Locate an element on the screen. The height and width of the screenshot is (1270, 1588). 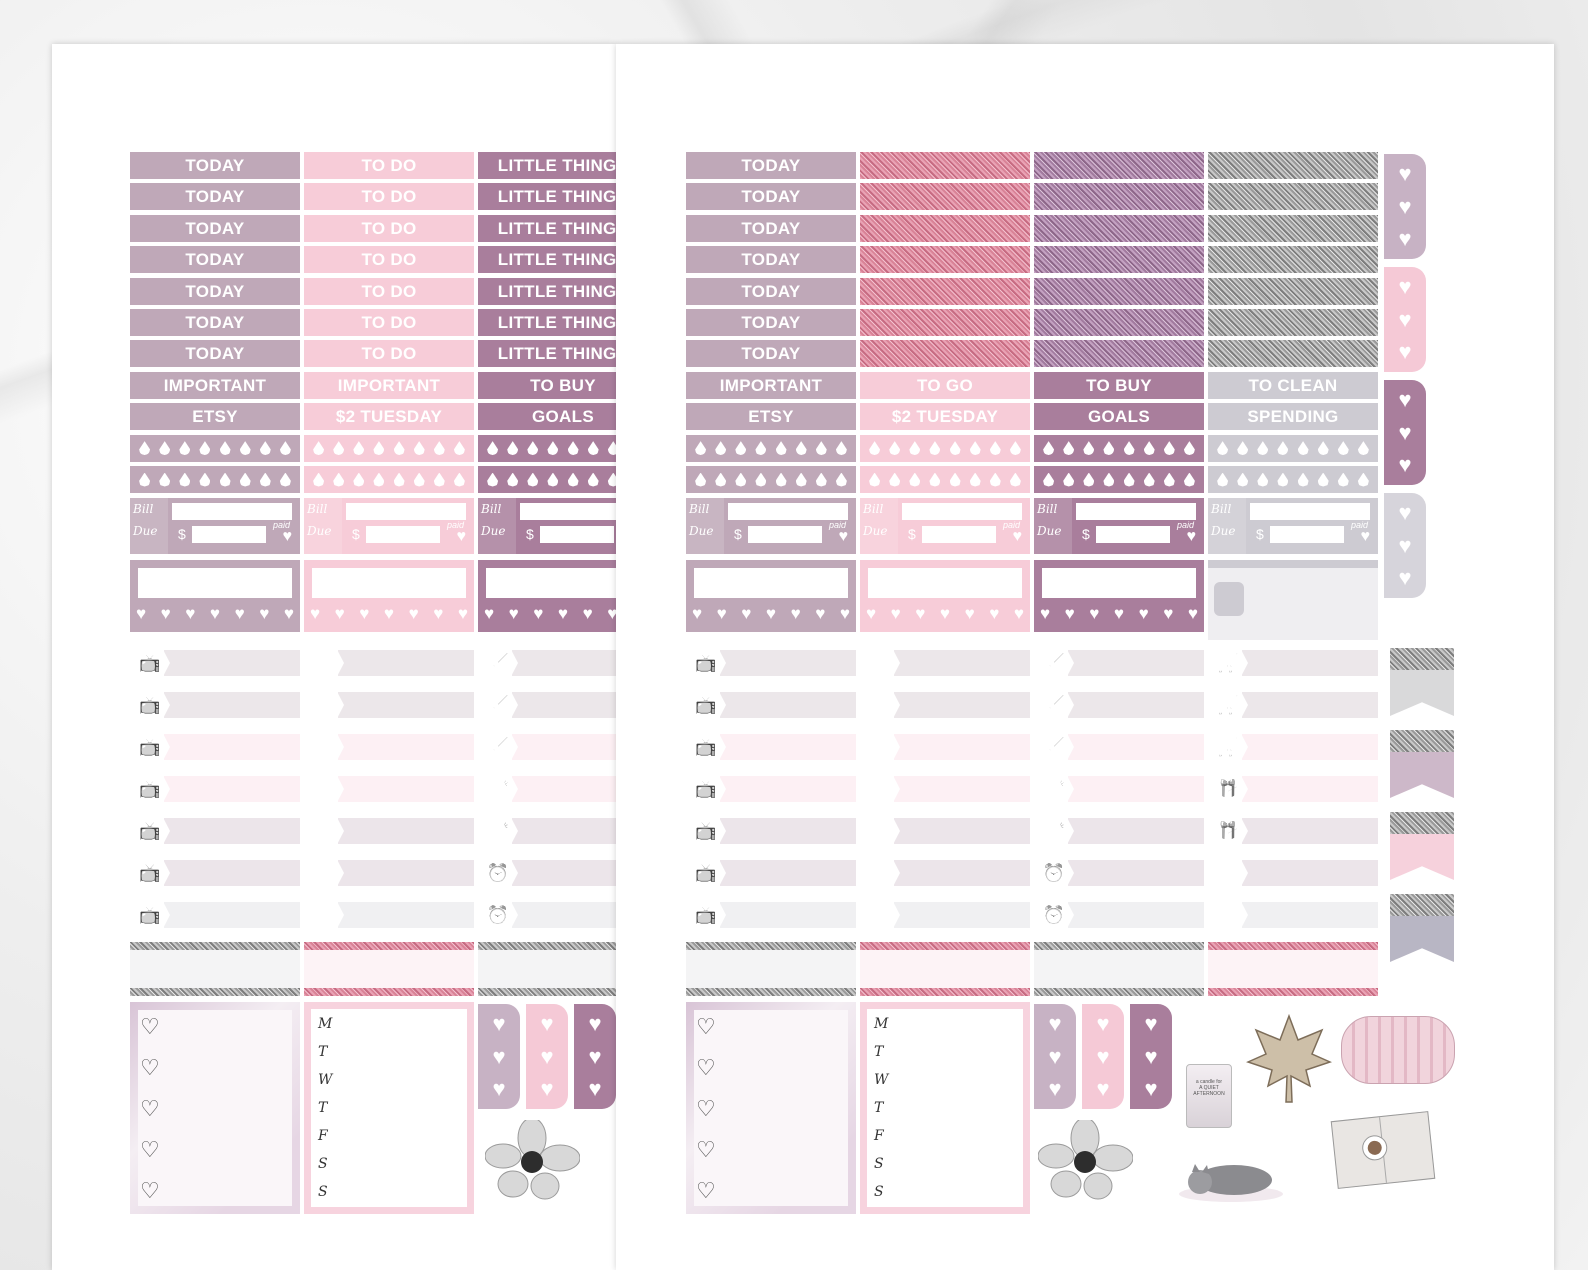
header-sticker: $2 TUESDAY is located at coordinates (389, 417).